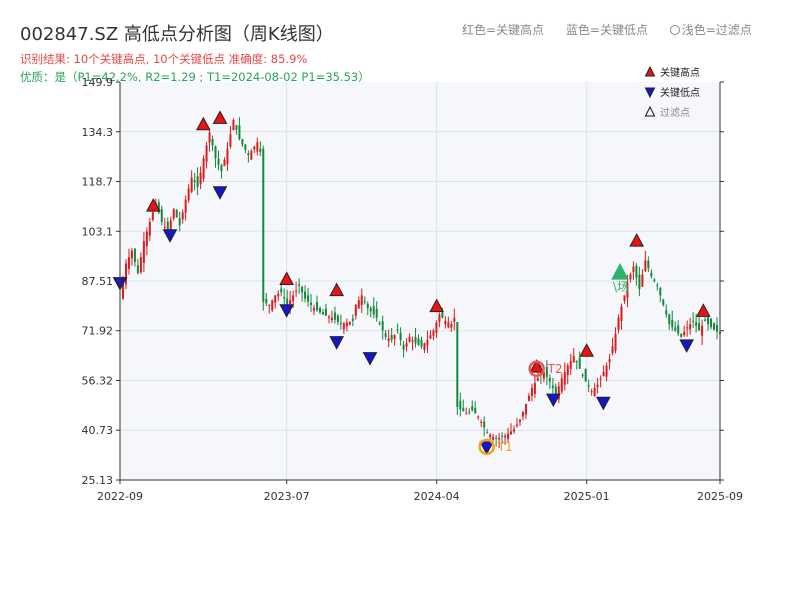 The width and height of the screenshot is (800, 600). What do you see at coordinates (98, 480) in the screenshot?
I see `y-tick-label: 25.13` at bounding box center [98, 480].